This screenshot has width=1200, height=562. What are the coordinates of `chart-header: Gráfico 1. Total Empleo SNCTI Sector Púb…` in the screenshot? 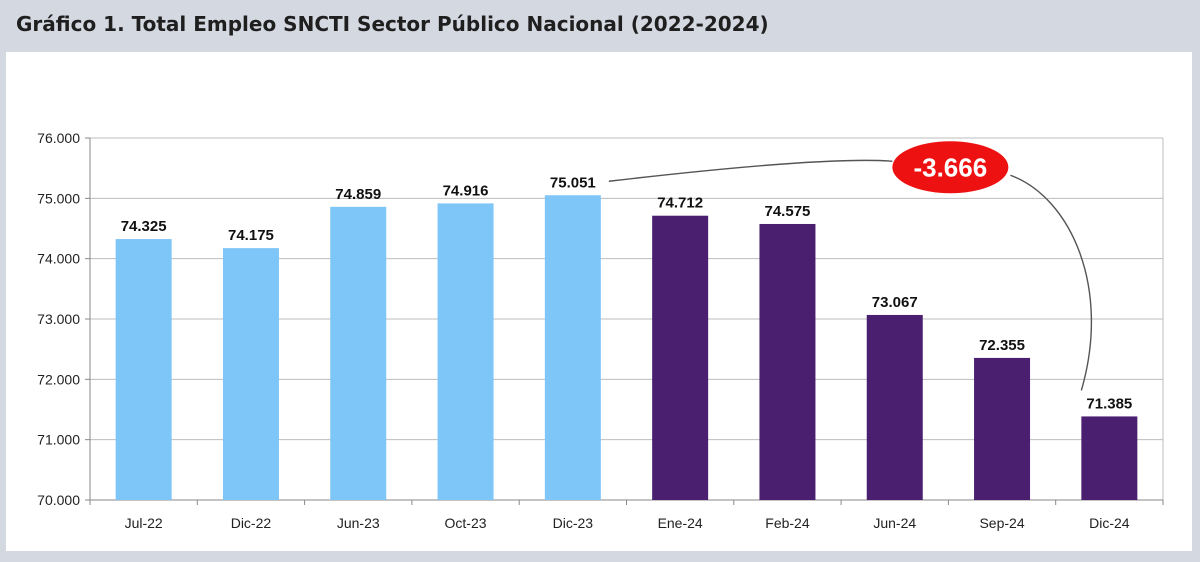 It's located at (600, 26).